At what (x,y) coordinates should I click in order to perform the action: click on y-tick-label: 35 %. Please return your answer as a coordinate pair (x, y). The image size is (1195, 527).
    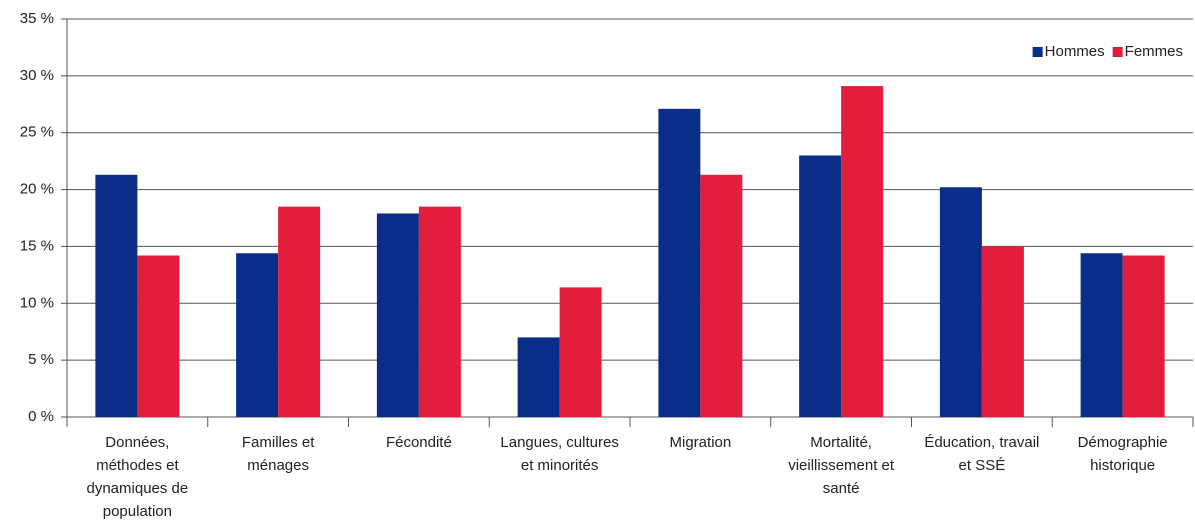
    Looking at the image, I should click on (37, 18).